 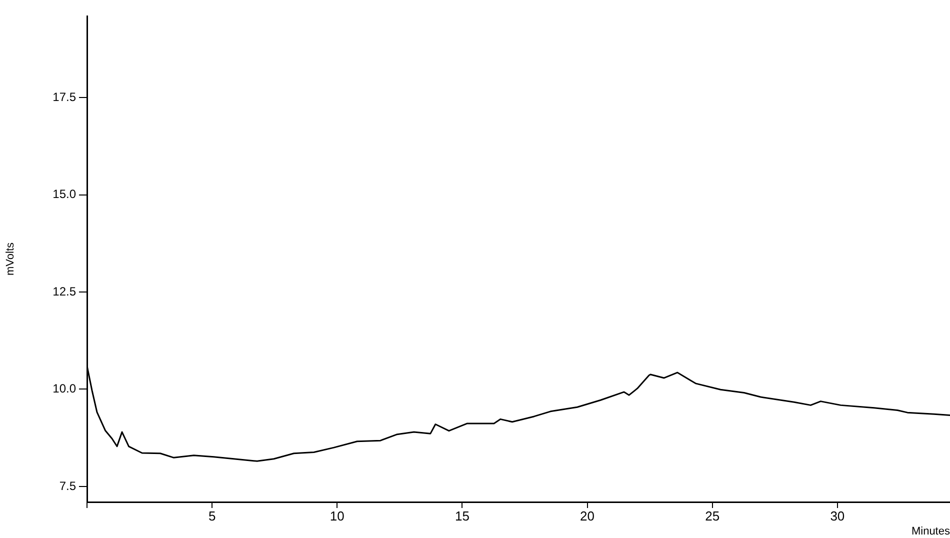 What do you see at coordinates (10, 259) in the screenshot?
I see `y-axis-title: mVolts` at bounding box center [10, 259].